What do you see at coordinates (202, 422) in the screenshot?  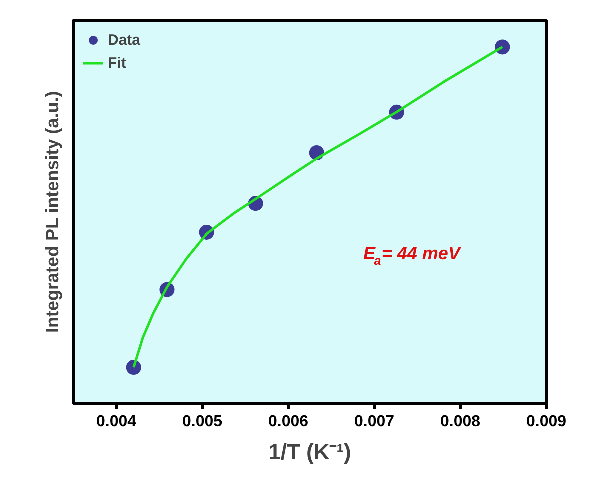 I see `x-tick-label: 0.005` at bounding box center [202, 422].